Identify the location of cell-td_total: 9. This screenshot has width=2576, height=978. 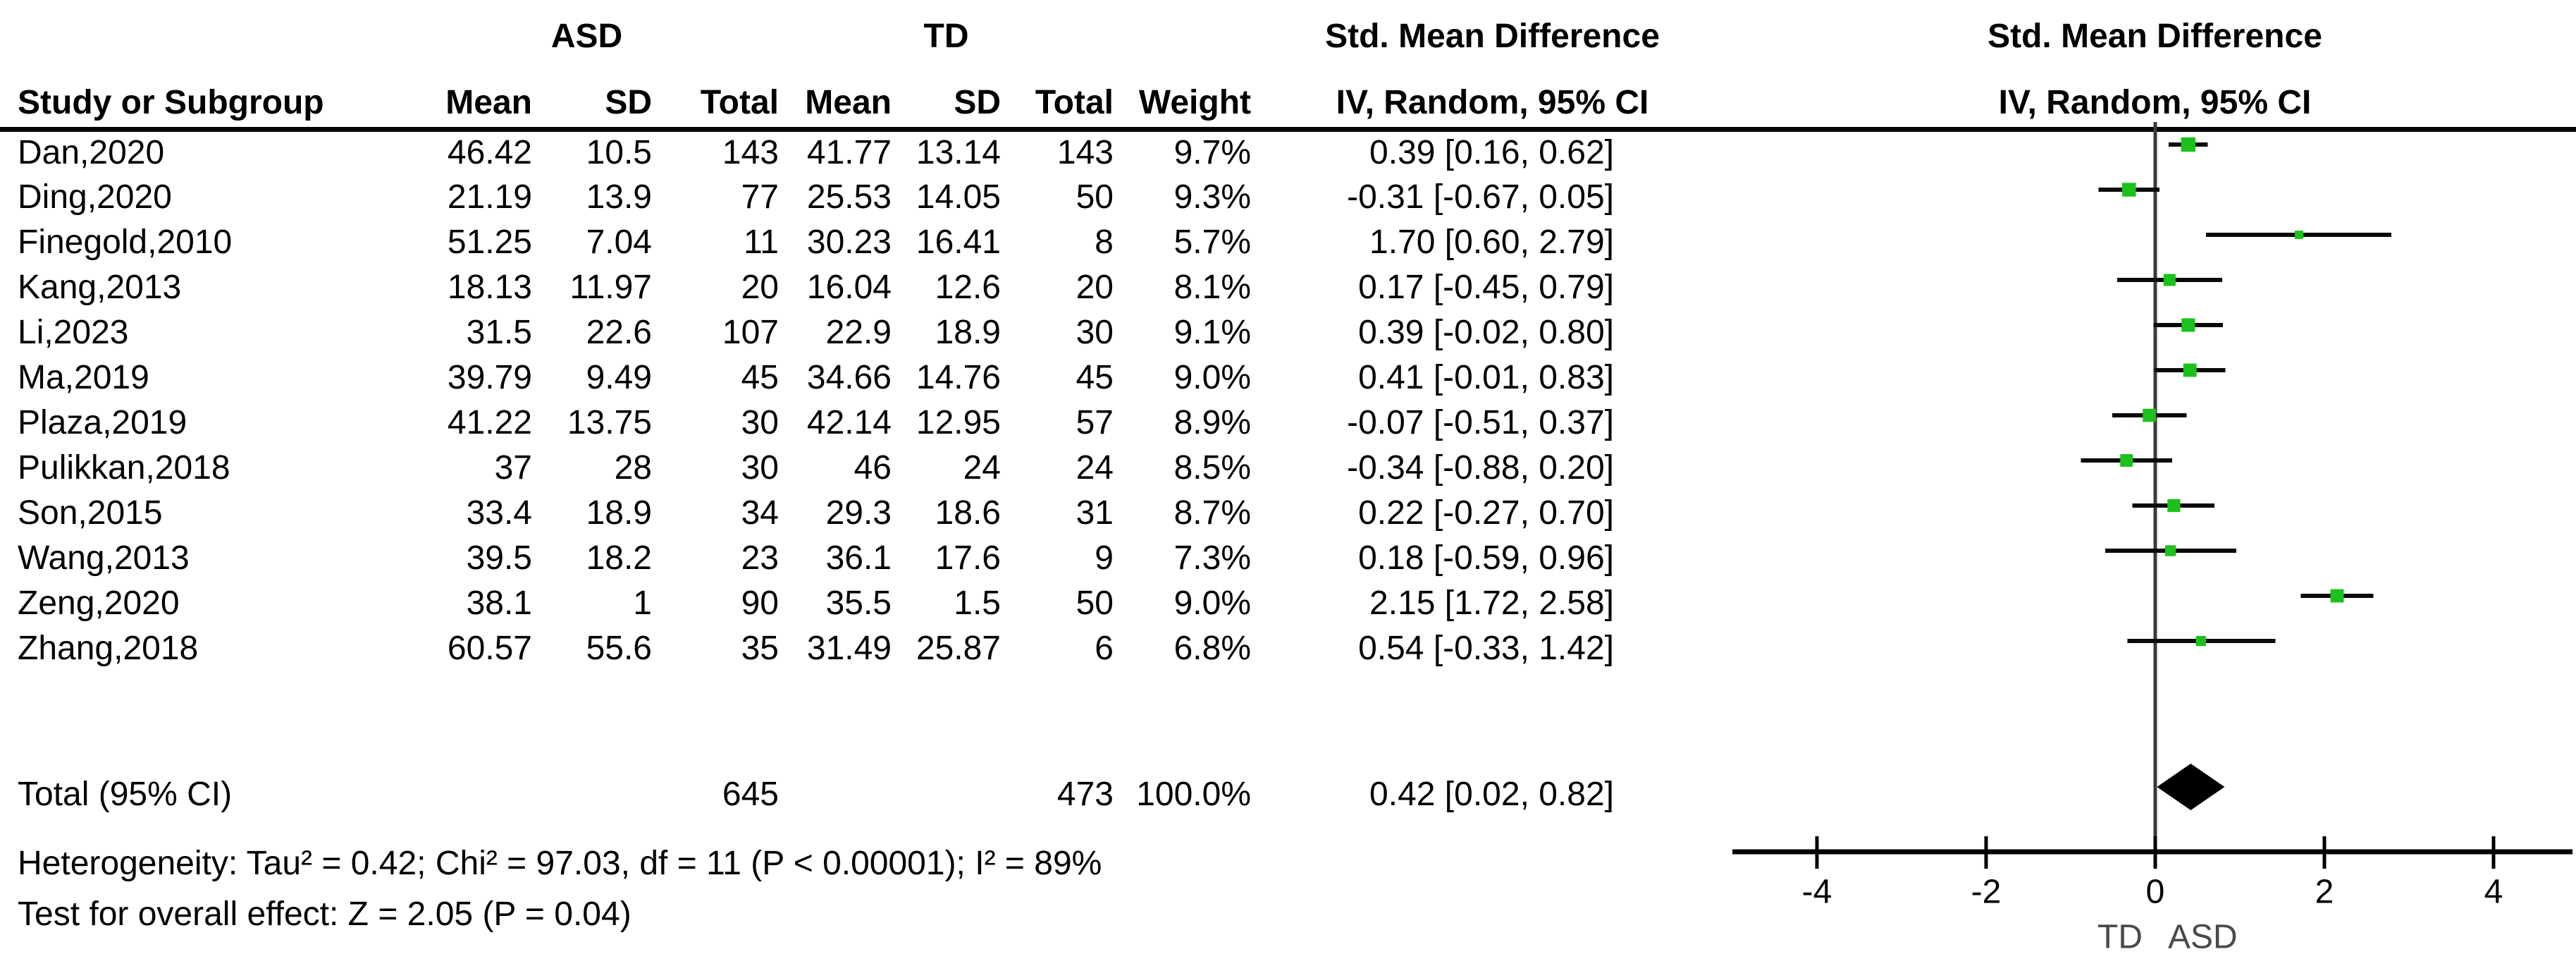
(1104, 558).